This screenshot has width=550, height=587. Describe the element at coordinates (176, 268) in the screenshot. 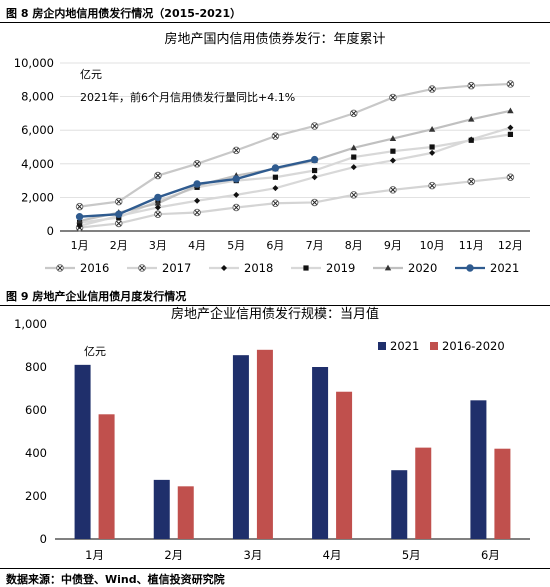

I see `legend-label-2017: 2017` at that location.